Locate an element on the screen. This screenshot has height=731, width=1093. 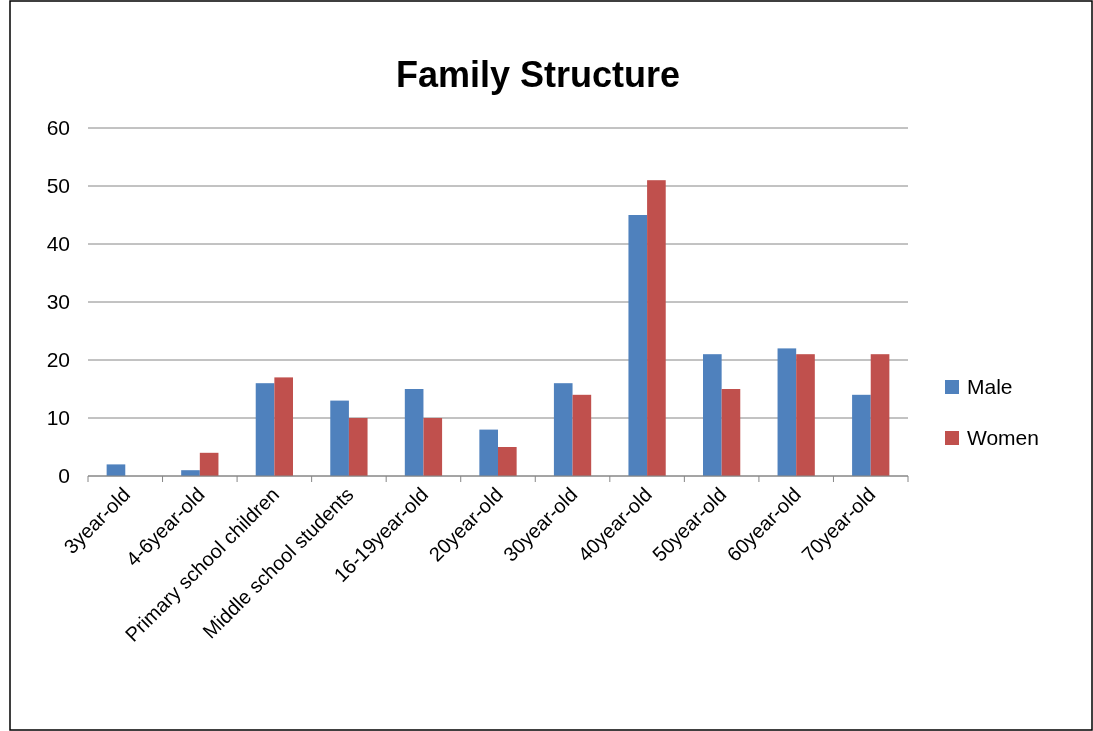
y-tick-label: 30 is located at coordinates (58, 302).